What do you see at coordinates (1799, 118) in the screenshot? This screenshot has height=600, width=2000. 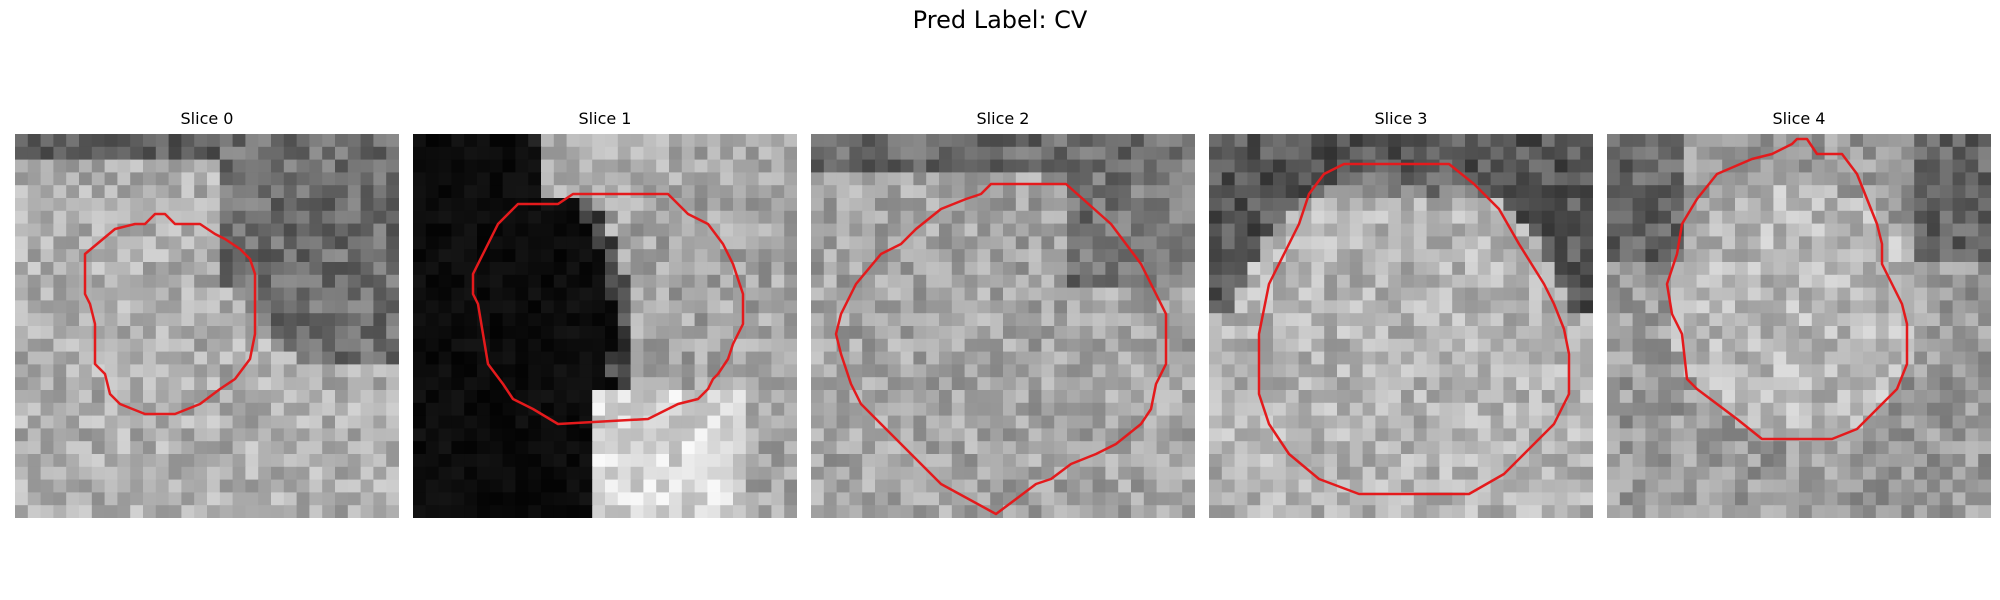 I see `slice-title: Slice 4` at bounding box center [1799, 118].